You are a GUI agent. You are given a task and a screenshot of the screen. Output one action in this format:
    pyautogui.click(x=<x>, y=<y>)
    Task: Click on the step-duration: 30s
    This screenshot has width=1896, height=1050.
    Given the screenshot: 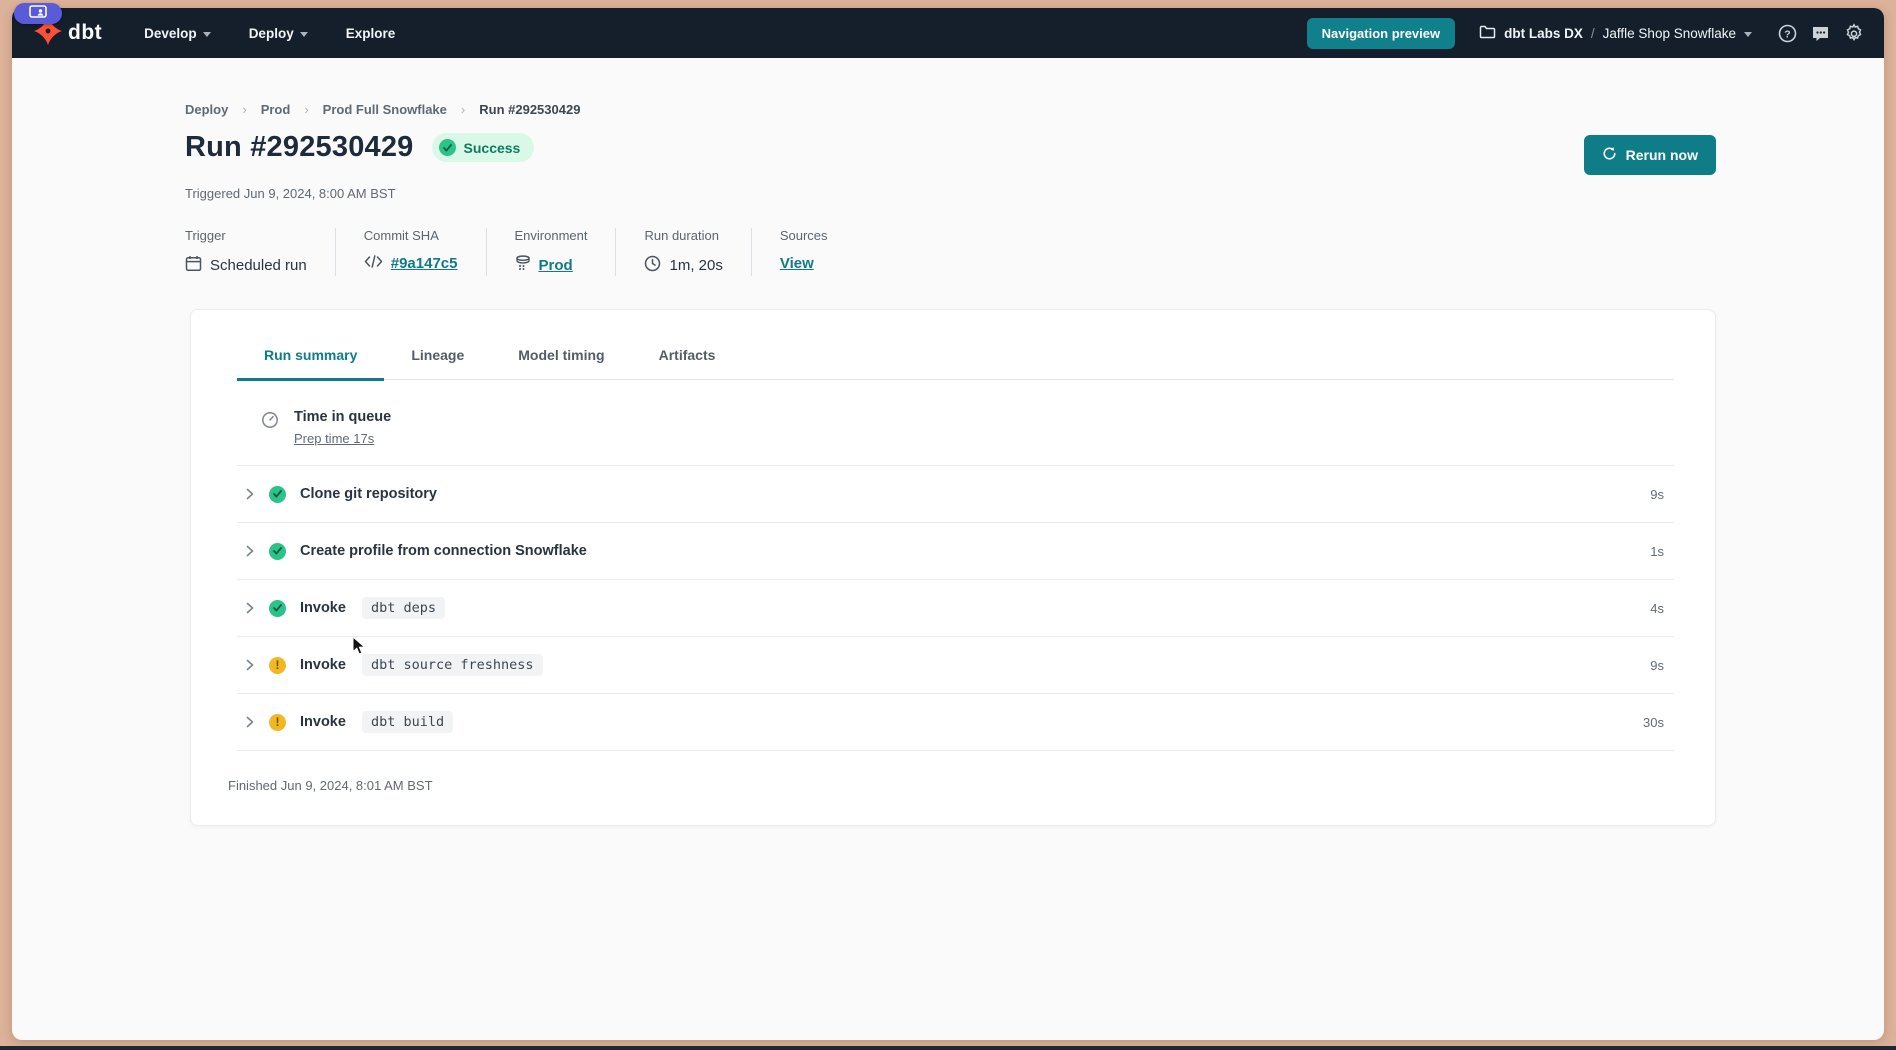 What is the action you would take?
    pyautogui.click(x=1653, y=722)
    